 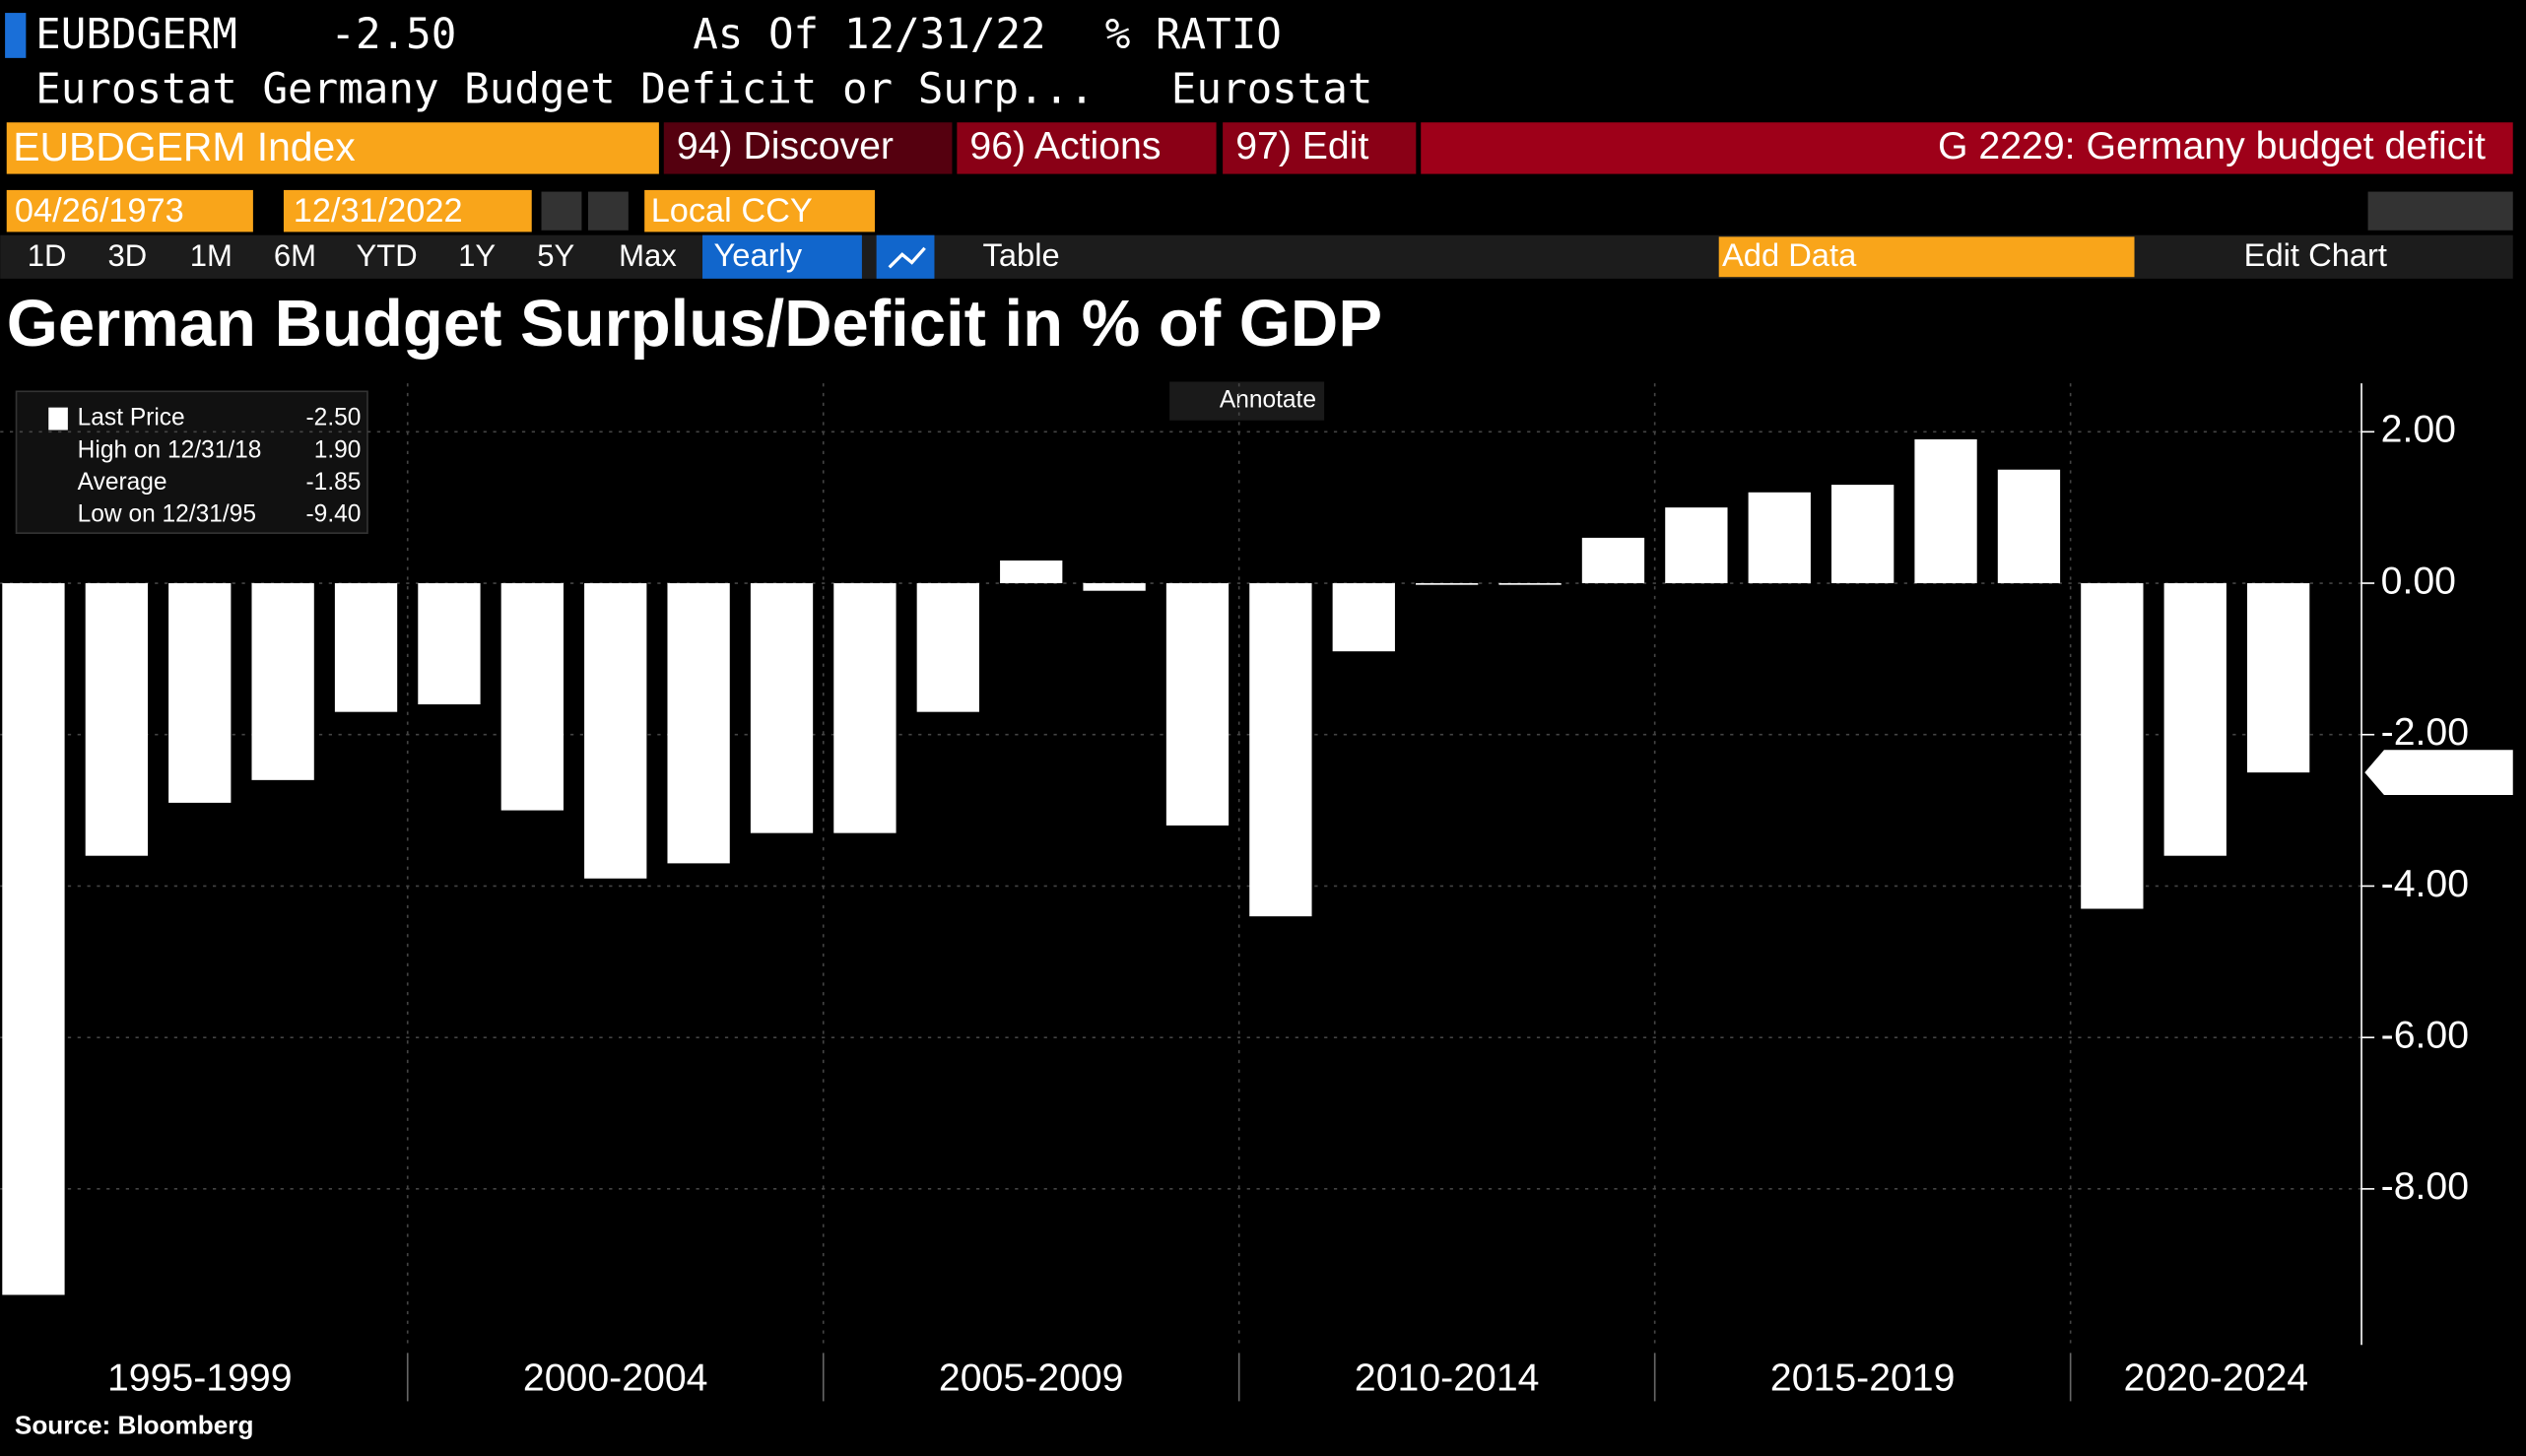 What do you see at coordinates (2425, 1186) in the screenshot?
I see `y-tick-label: -8.00` at bounding box center [2425, 1186].